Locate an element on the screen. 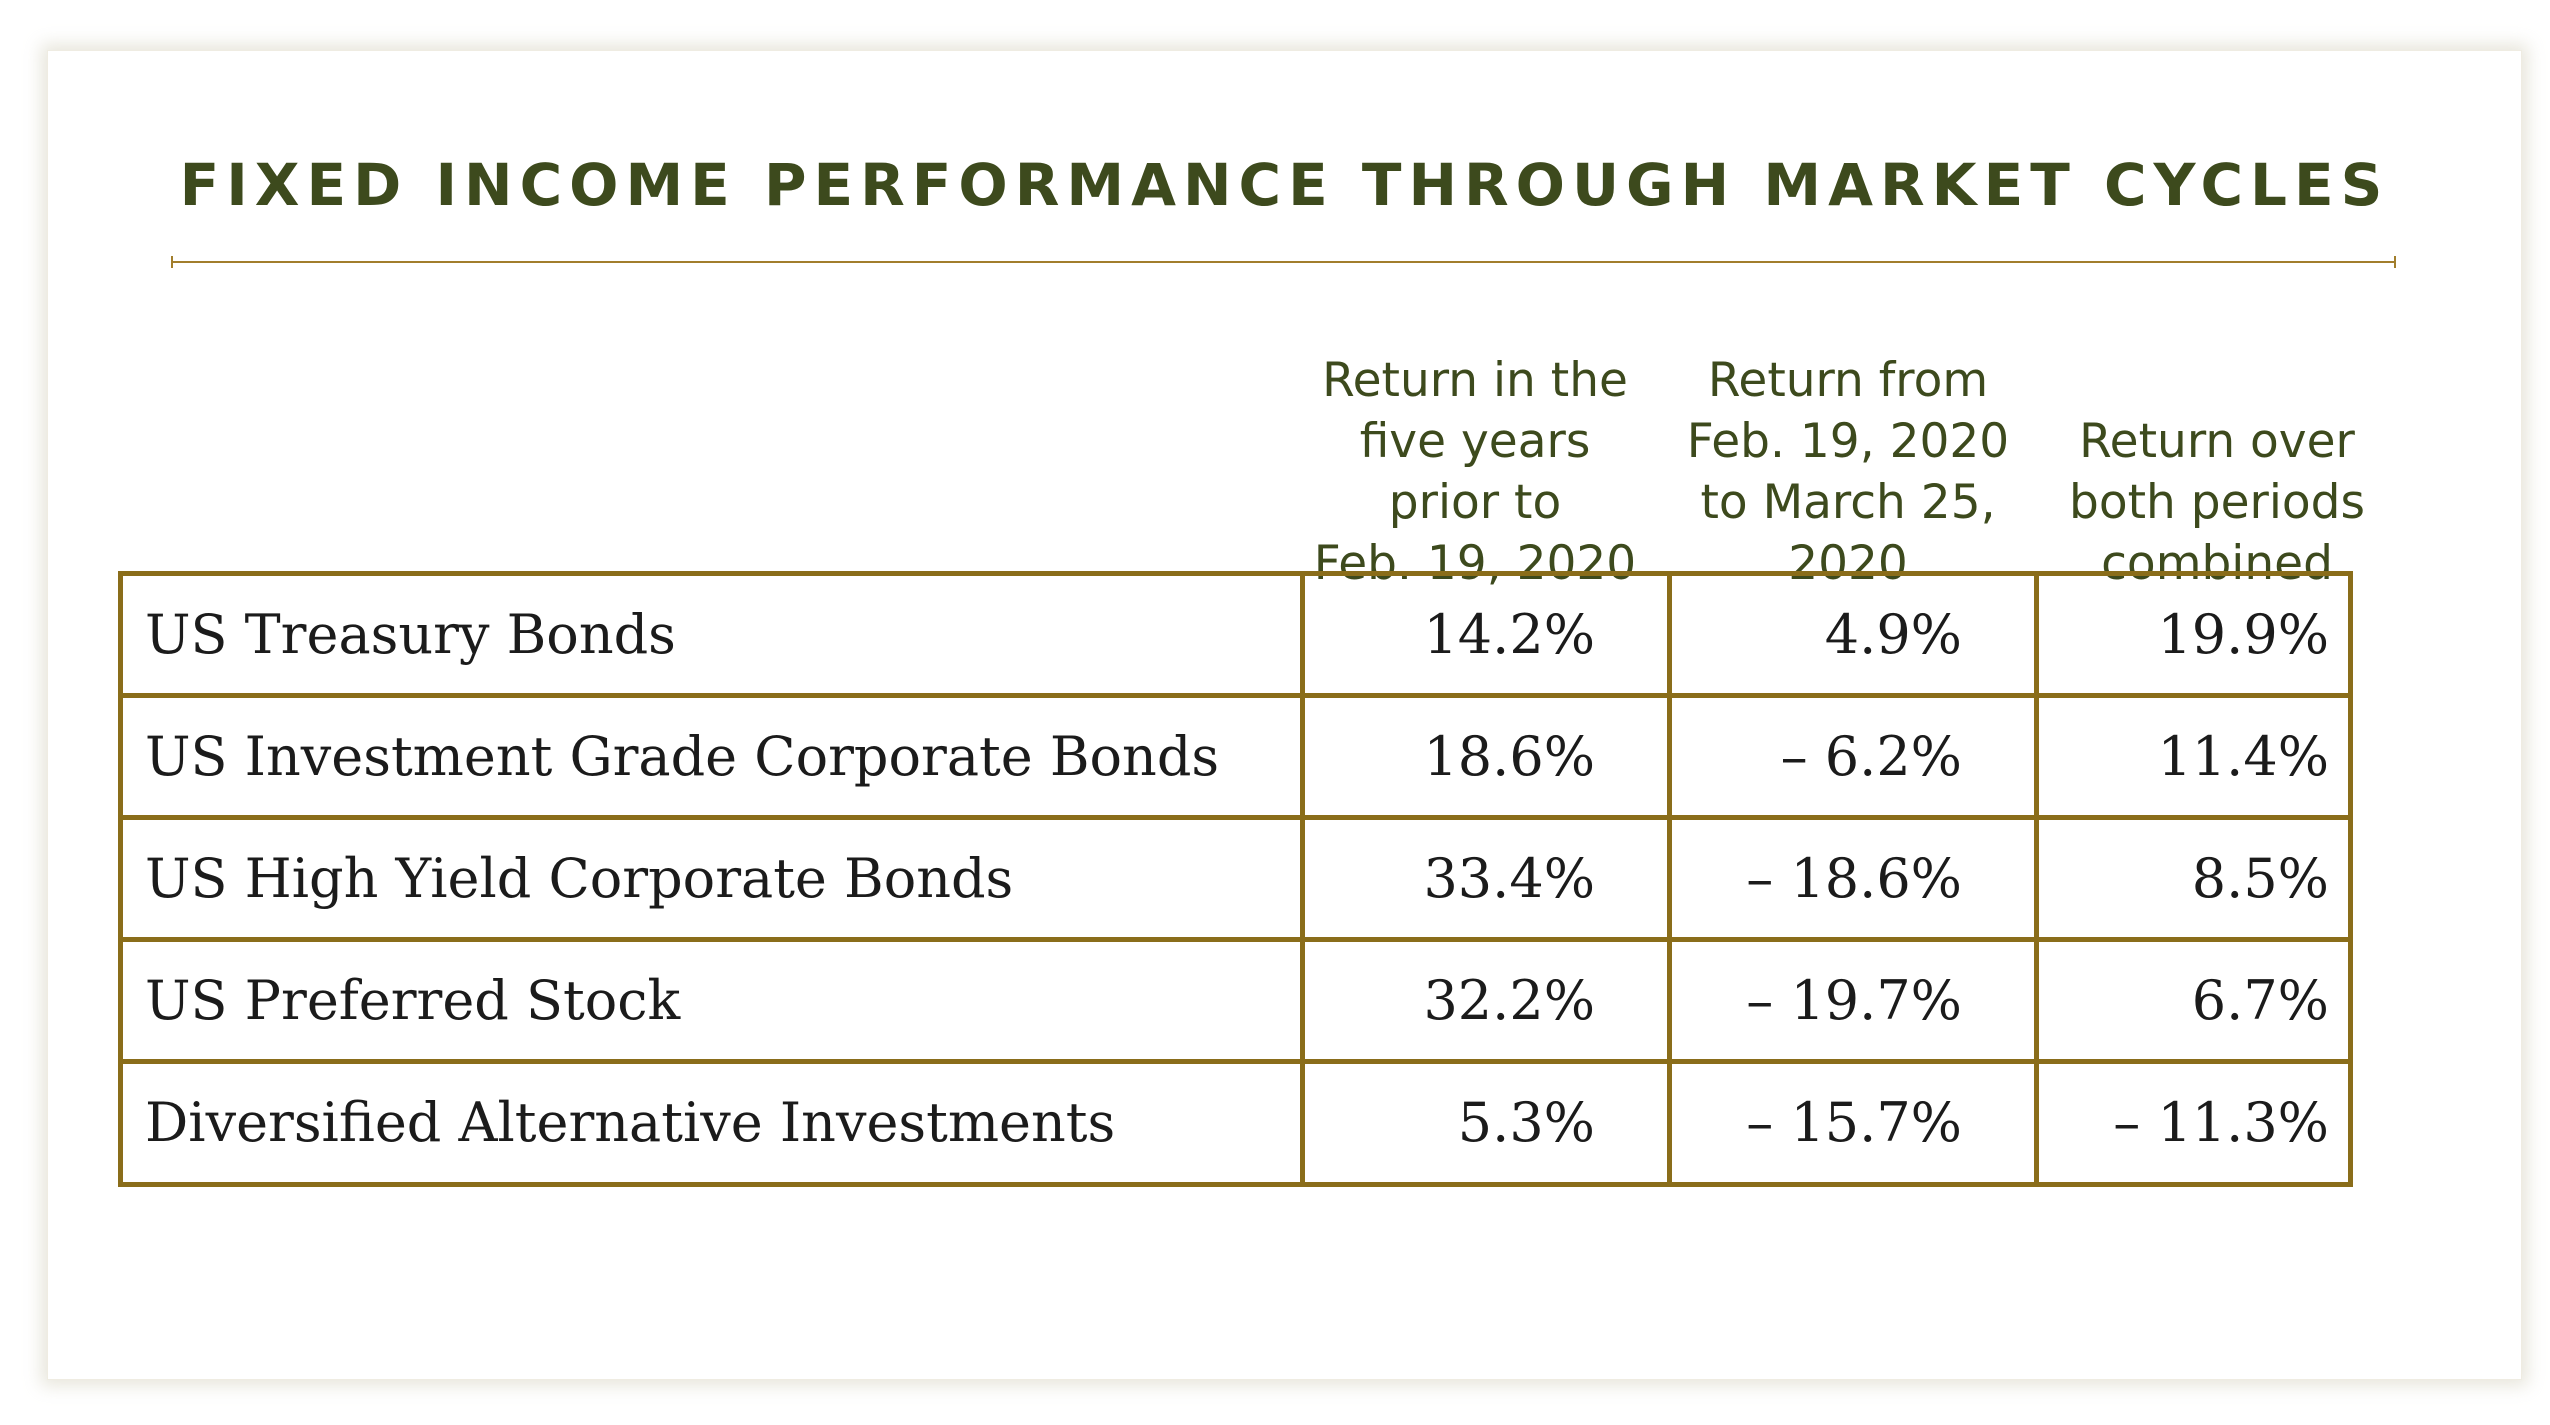  table-cell: 19.9% is located at coordinates (2243, 634).